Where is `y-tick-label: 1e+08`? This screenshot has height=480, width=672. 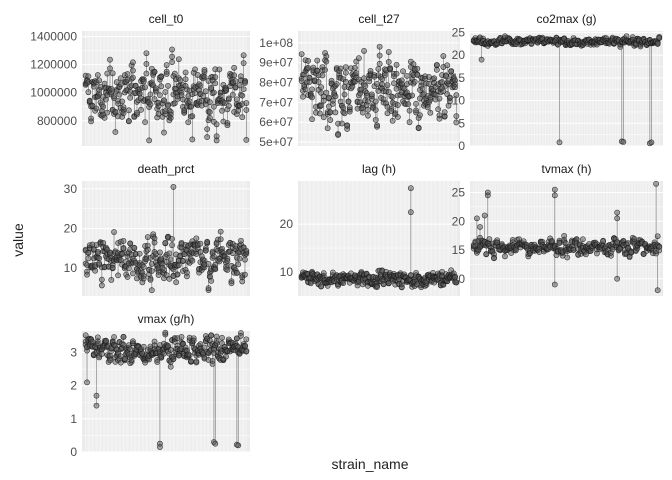 y-tick-label: 1e+08 is located at coordinates (276, 43).